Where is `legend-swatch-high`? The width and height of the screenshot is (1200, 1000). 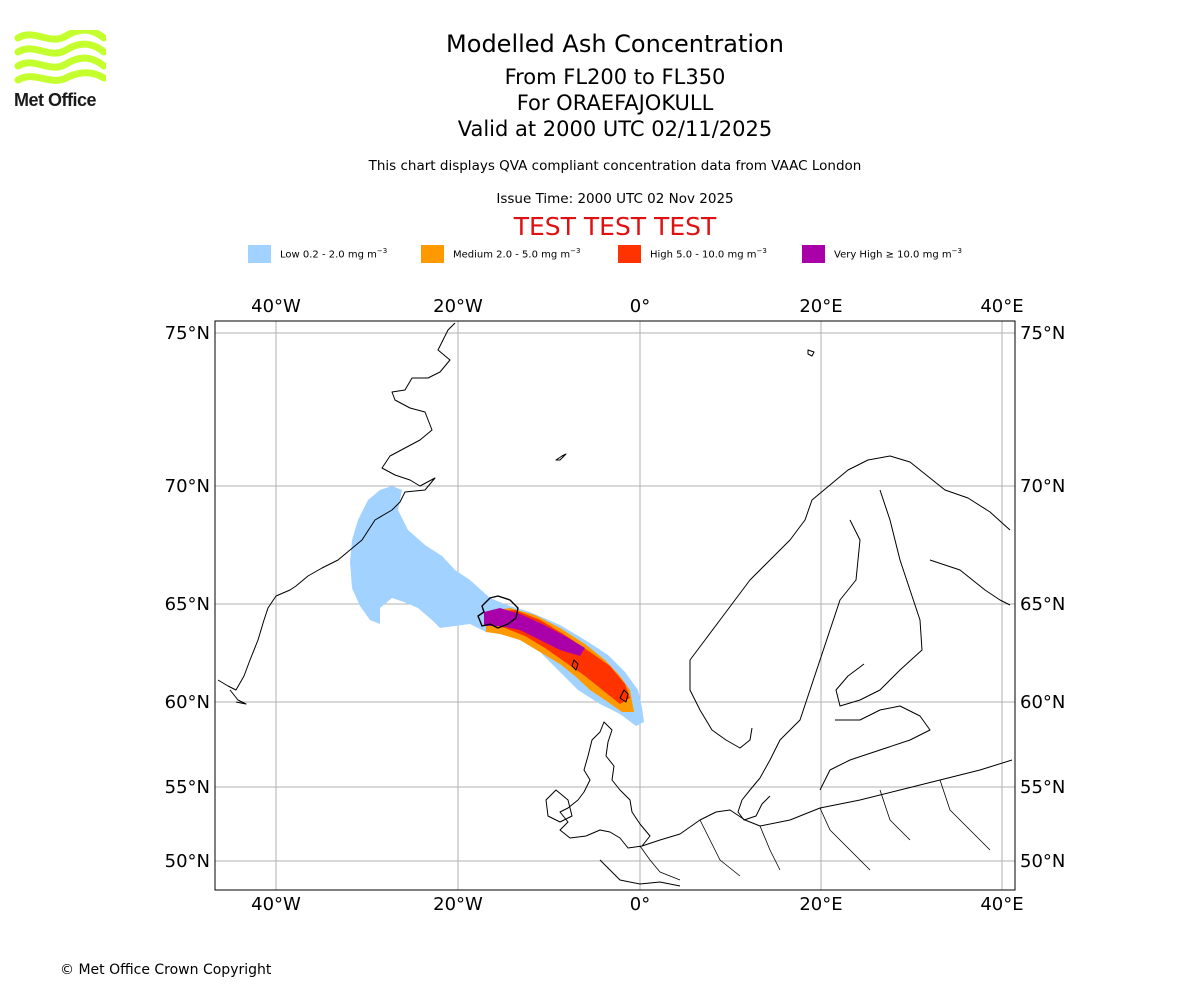
legend-swatch-high is located at coordinates (629, 254).